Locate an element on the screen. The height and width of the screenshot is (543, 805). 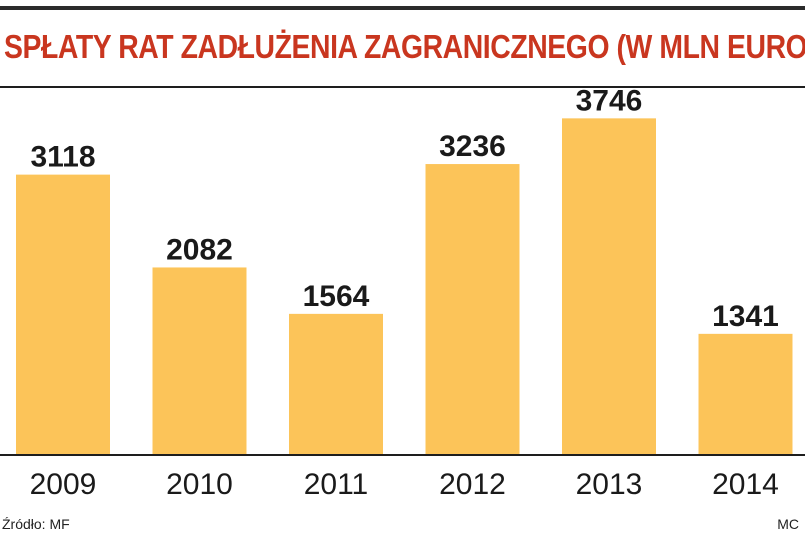
top-rule is located at coordinates (402, 8).